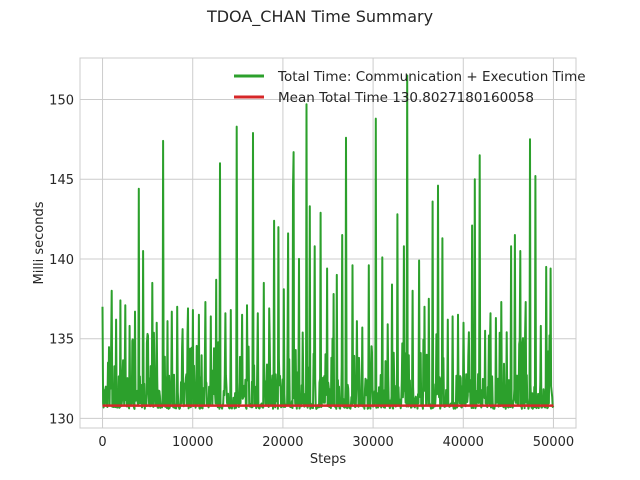 The image size is (640, 480). I want to click on y-tick-label: 130, so click(61, 419).